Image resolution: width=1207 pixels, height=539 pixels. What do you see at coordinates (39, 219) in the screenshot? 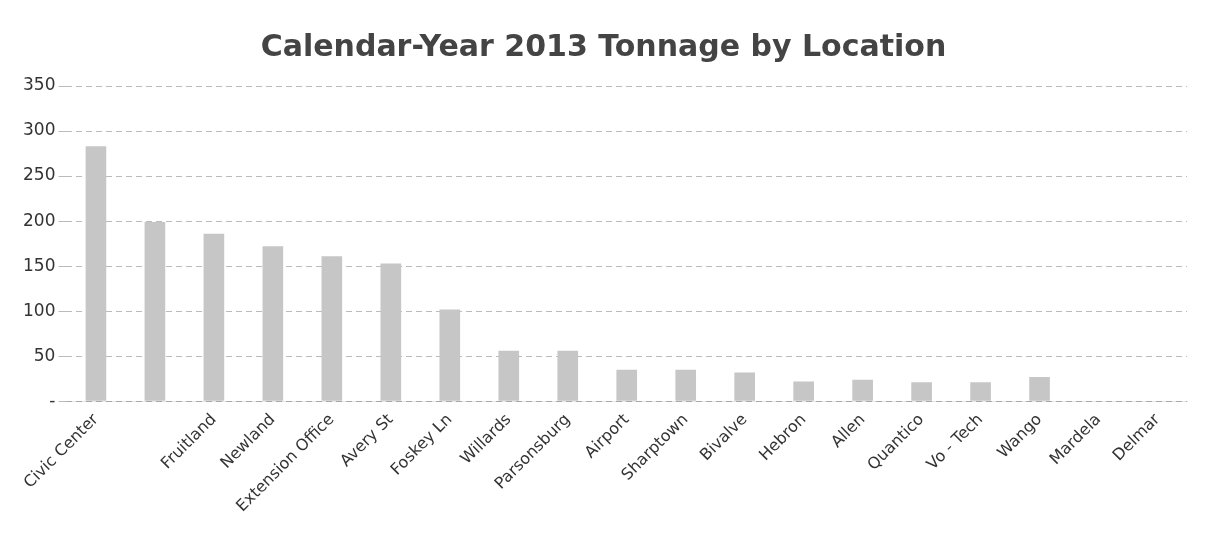
I see `y-tick-label: 200` at bounding box center [39, 219].